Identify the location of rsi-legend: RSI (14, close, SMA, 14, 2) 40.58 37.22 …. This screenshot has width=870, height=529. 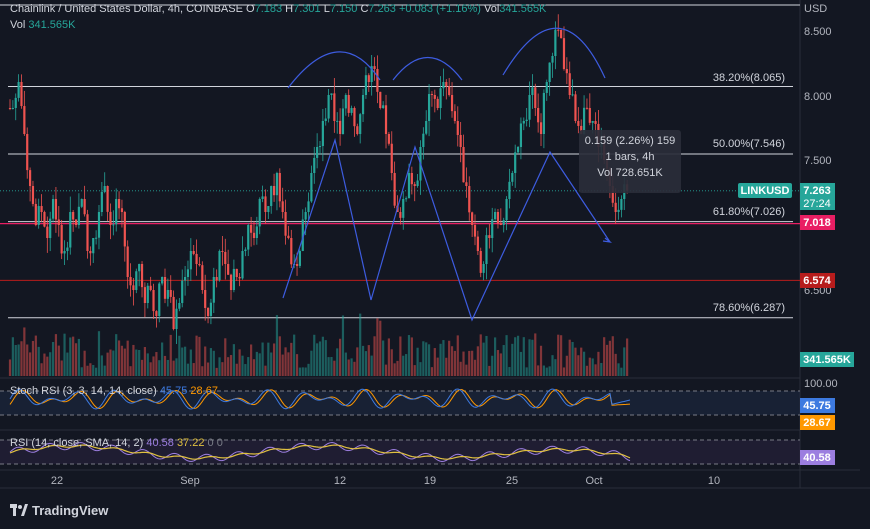
(116, 443).